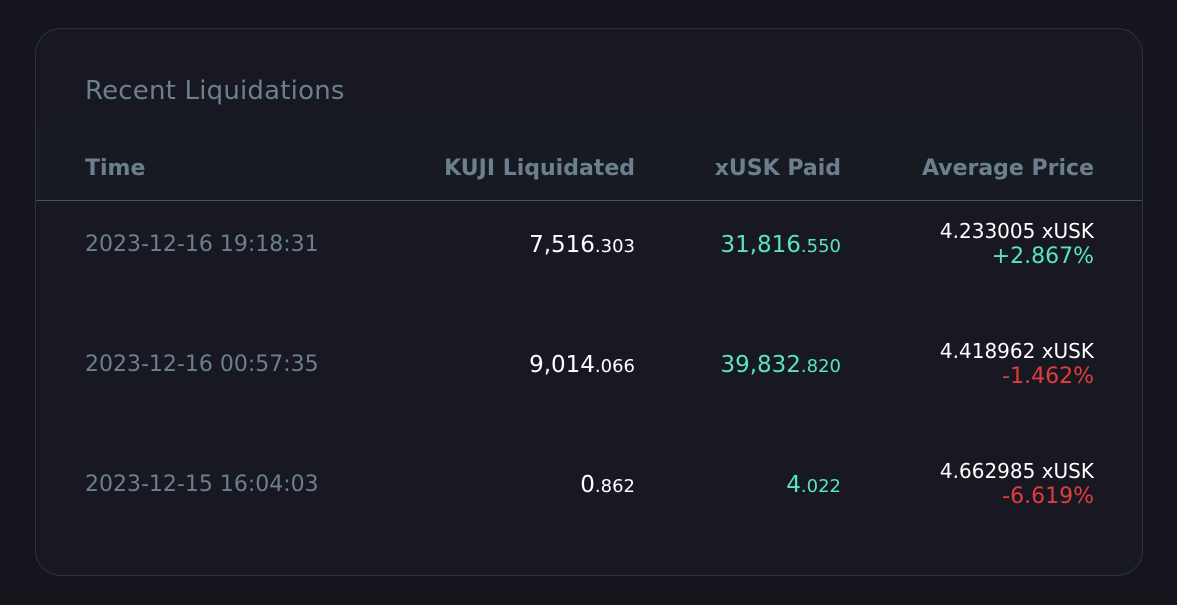 The height and width of the screenshot is (605, 1177). Describe the element at coordinates (1048, 376) in the screenshot. I see `price-change-negative: -1.462%` at that location.